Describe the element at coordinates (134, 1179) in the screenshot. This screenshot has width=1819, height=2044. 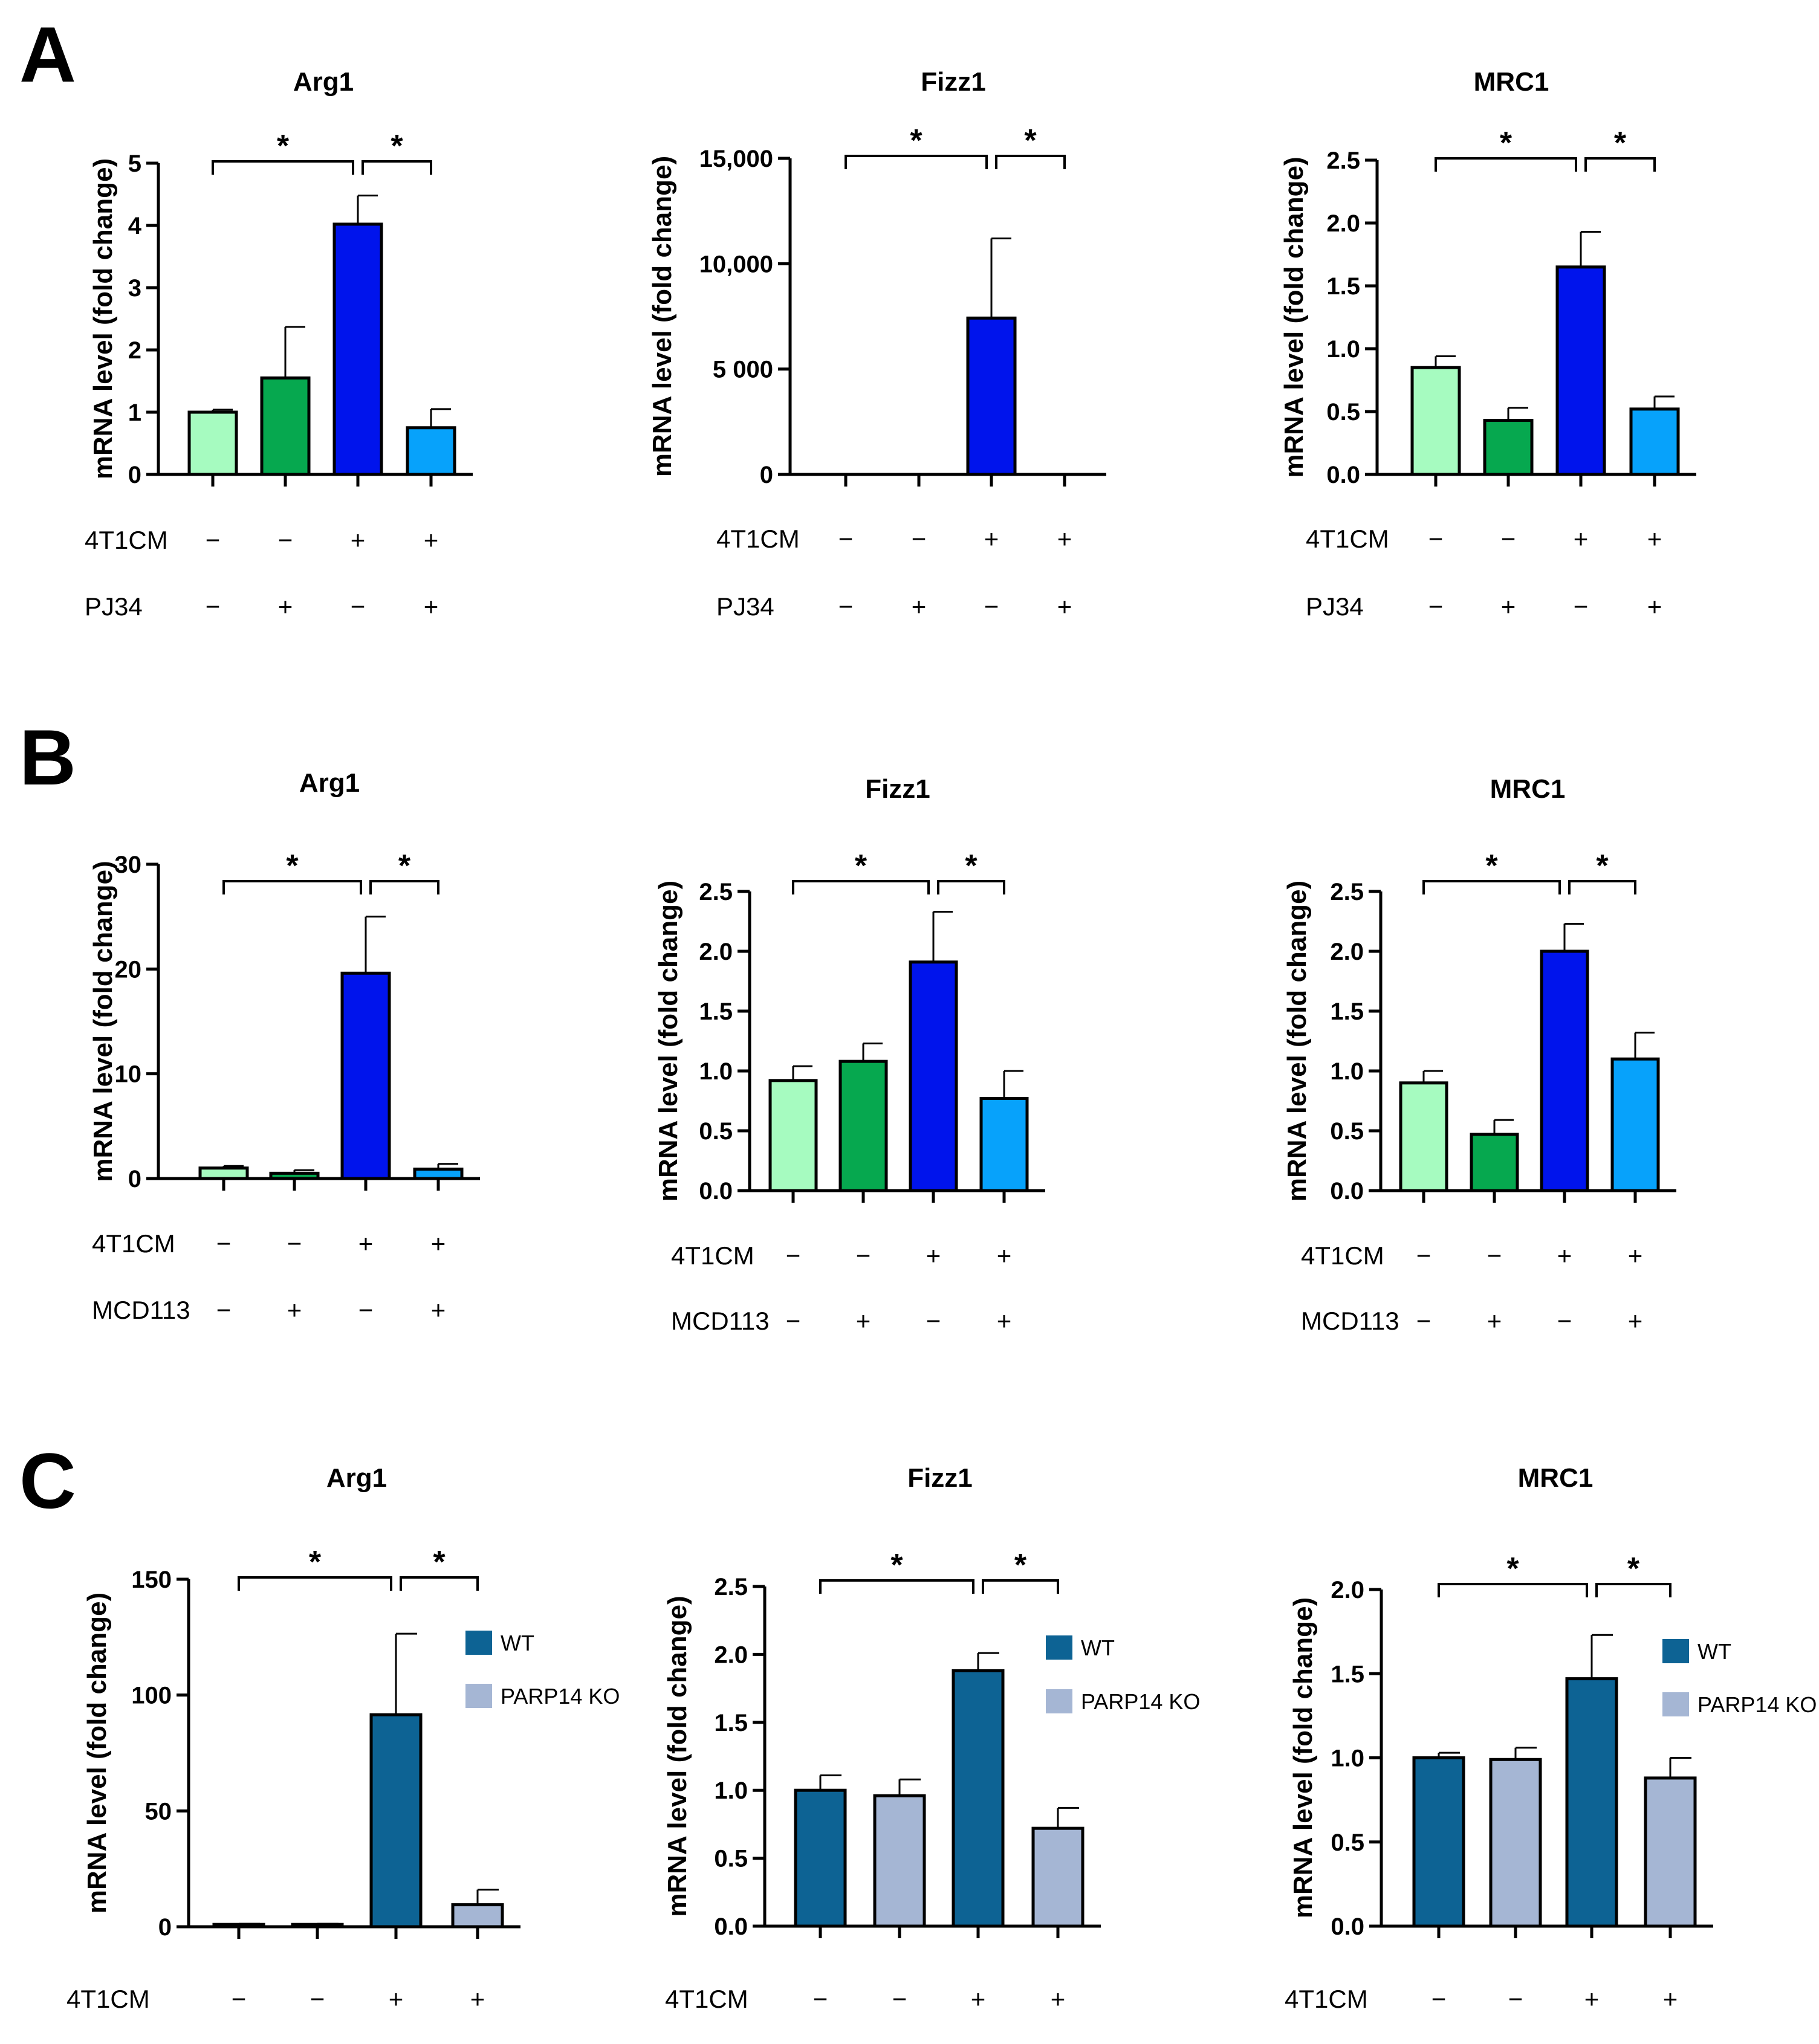
I see `y-tick-label: 0` at that location.